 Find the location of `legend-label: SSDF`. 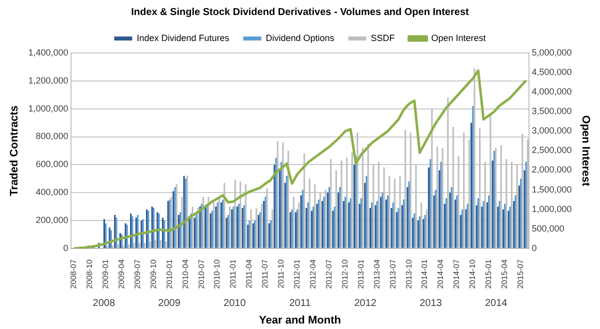

legend-label: SSDF is located at coordinates (383, 37).